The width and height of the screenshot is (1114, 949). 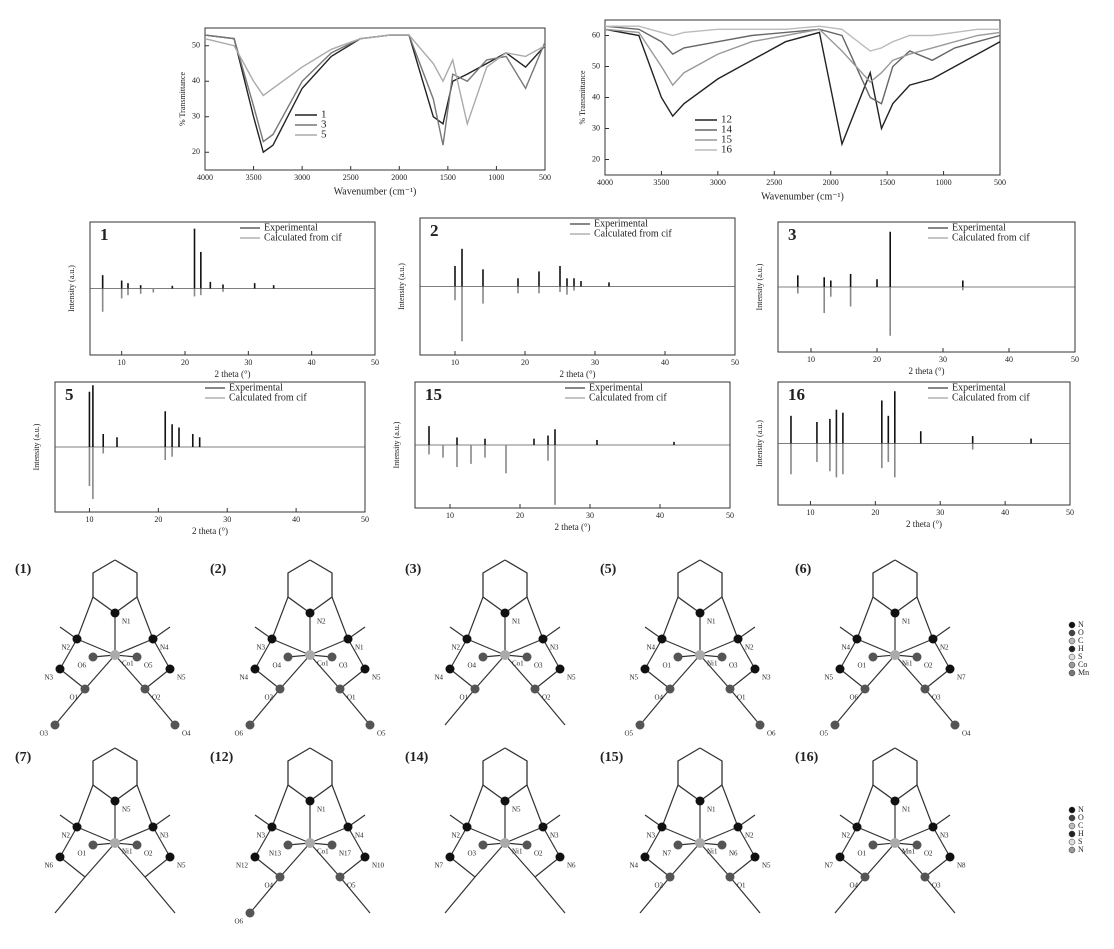 I want to click on element-label: N, so click(x=1081, y=809).